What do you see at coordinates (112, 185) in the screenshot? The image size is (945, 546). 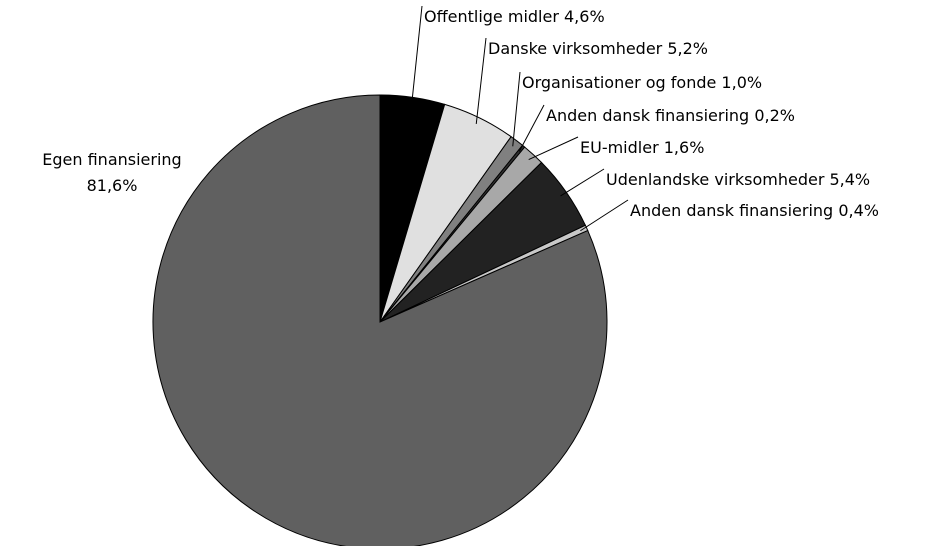 I see `slice-value: 81,6%` at bounding box center [112, 185].